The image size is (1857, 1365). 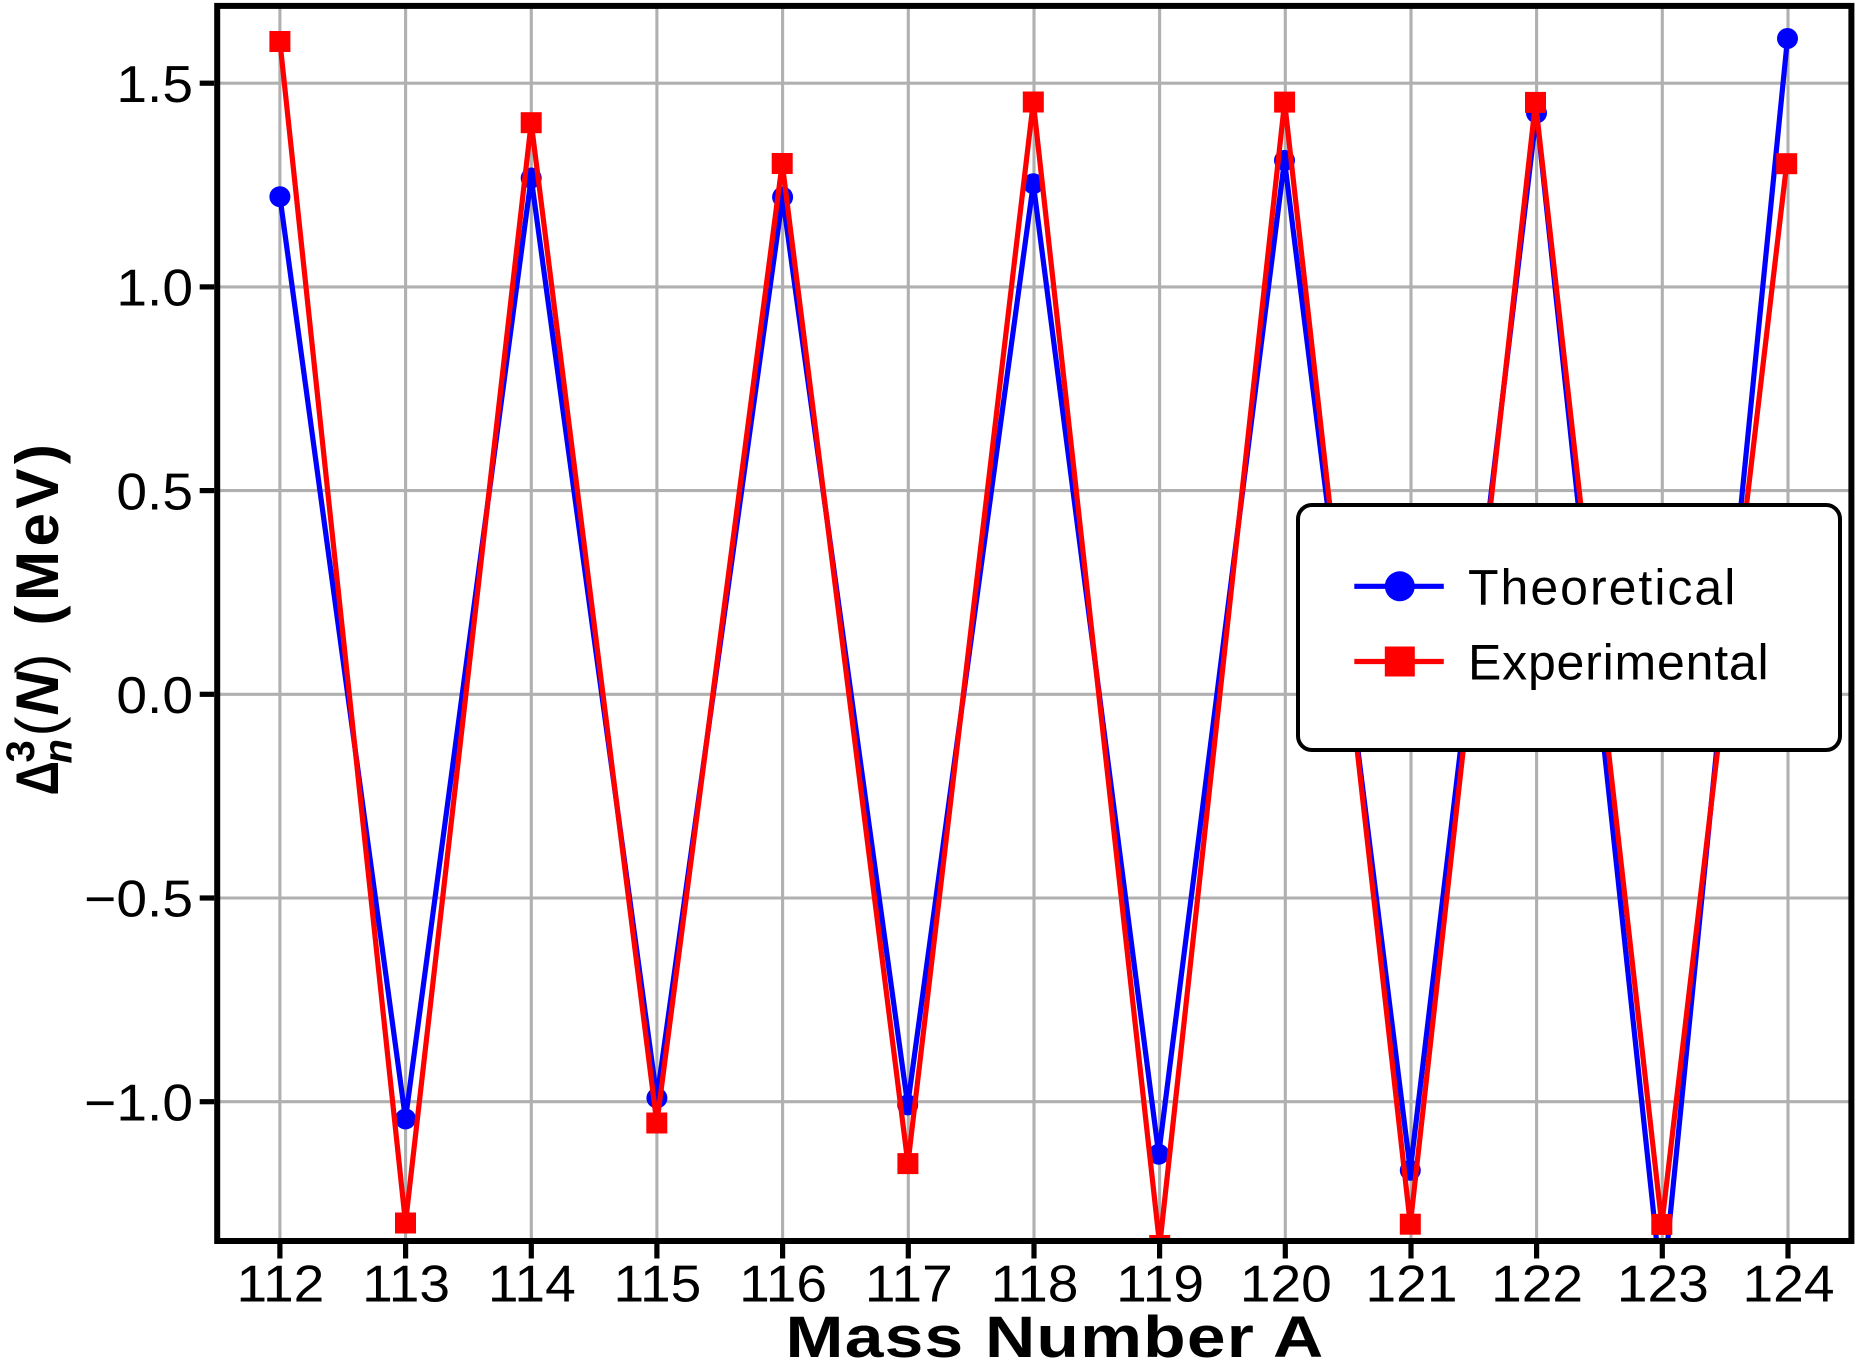 I want to click on svg-text: −1.0, so click(x=138, y=1103).